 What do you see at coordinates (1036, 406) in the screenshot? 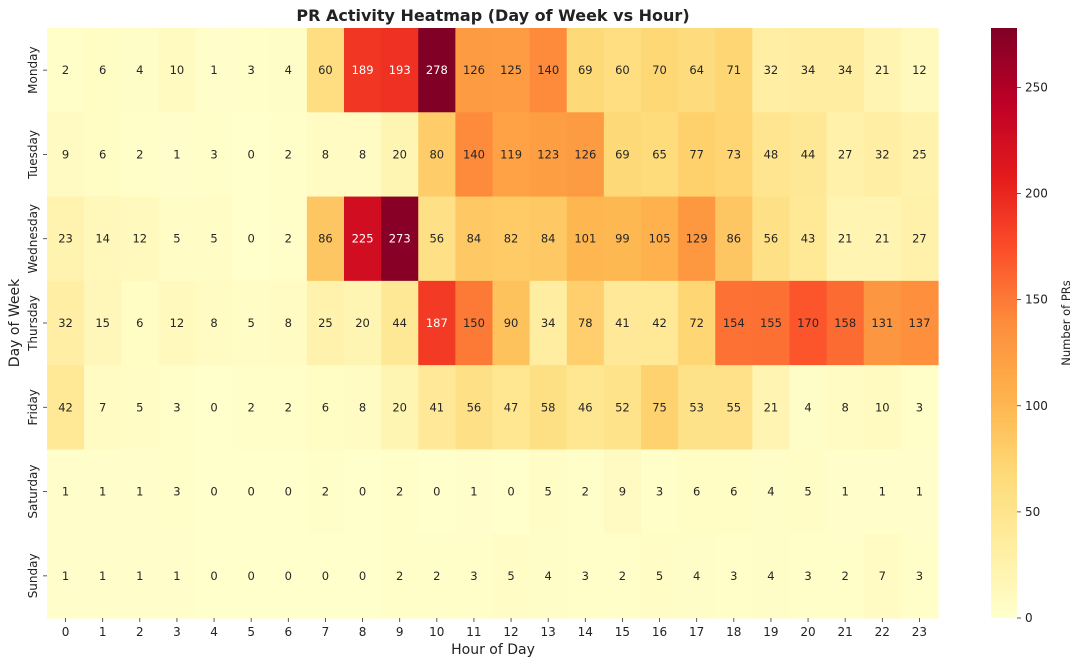
I see `colorbar-tick-label: 100` at bounding box center [1036, 406].